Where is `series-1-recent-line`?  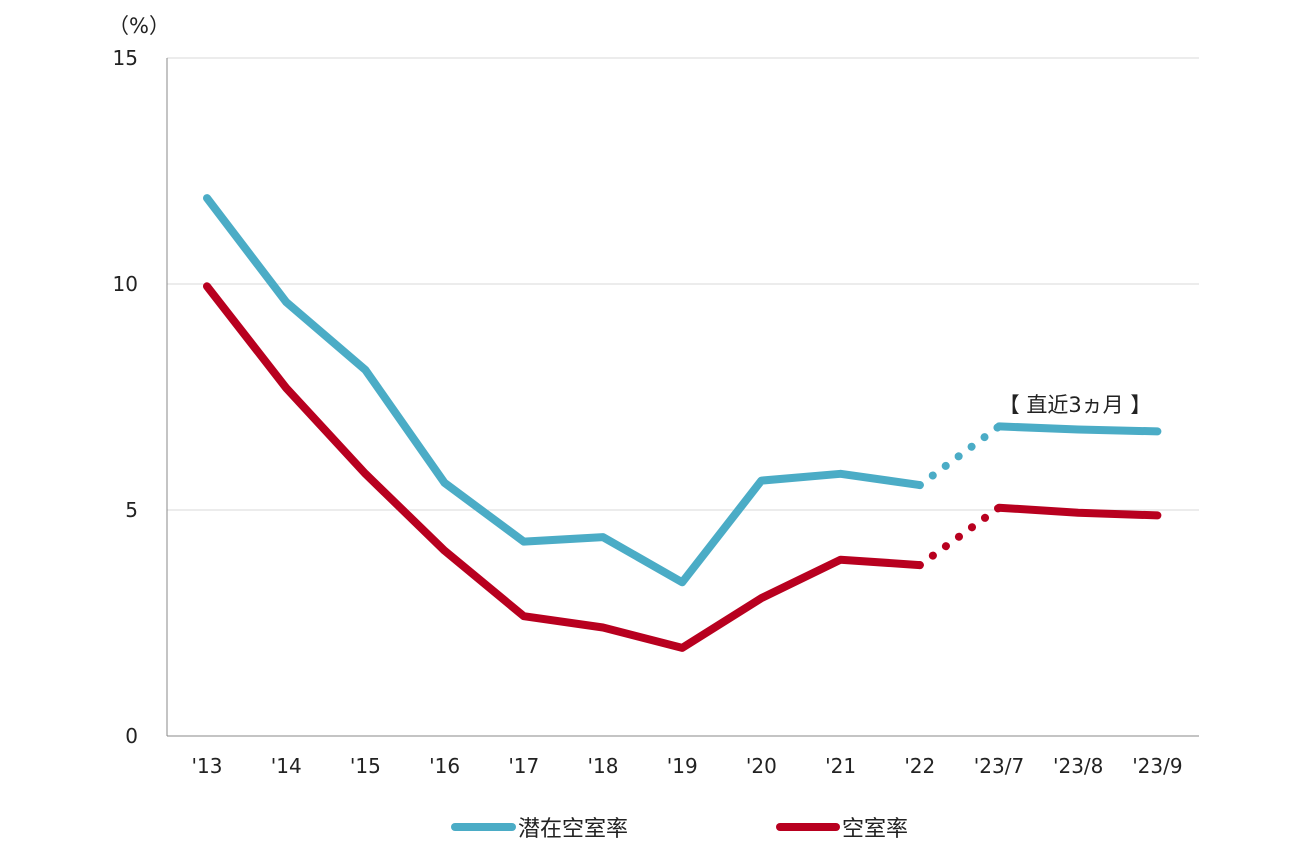
series-1-recent-line is located at coordinates (1078, 511).